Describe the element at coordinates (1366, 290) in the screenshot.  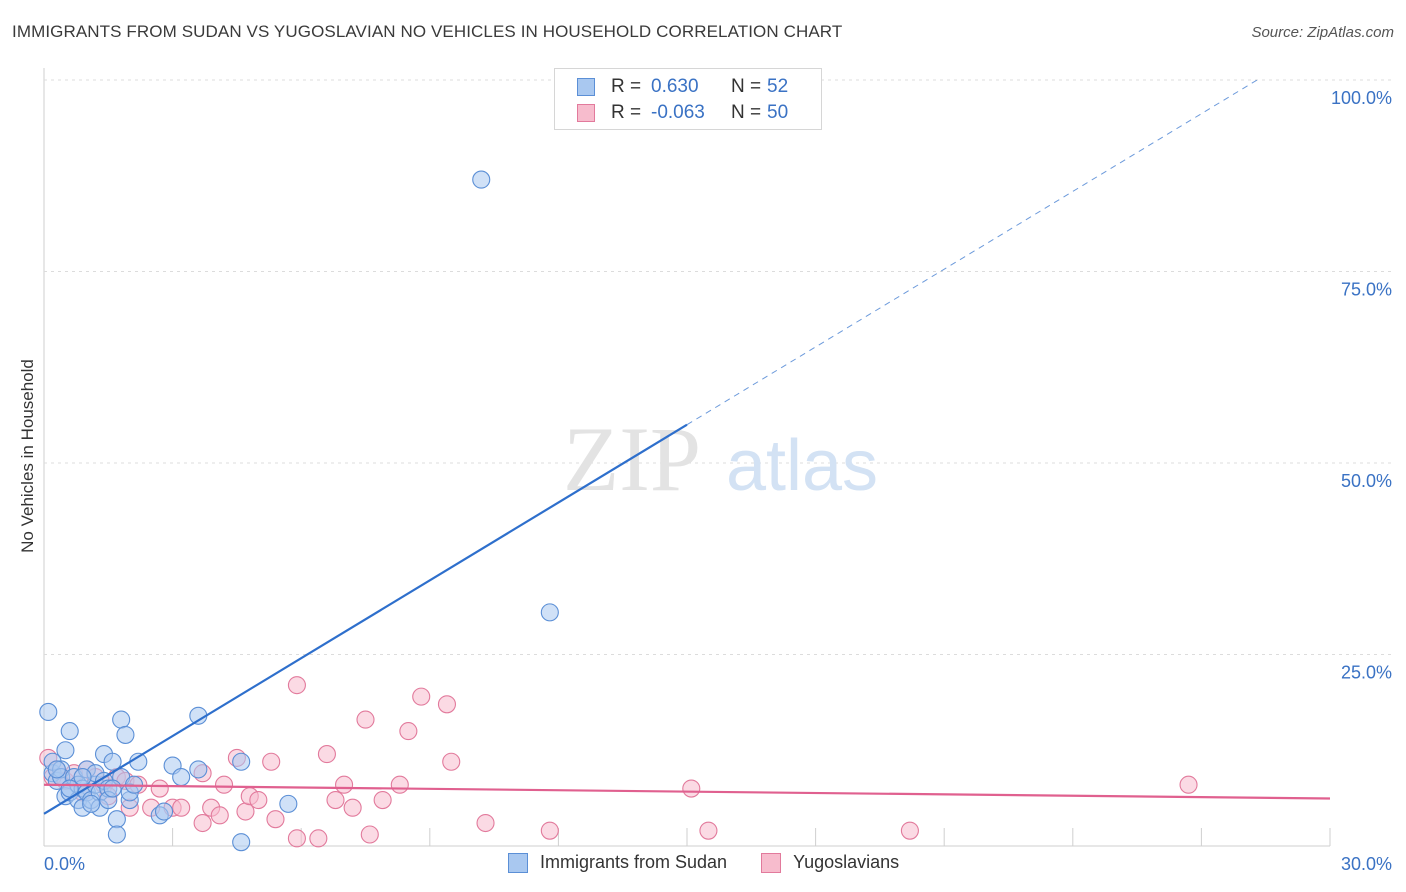
I see `y-tick-label: 75.0%` at that location.